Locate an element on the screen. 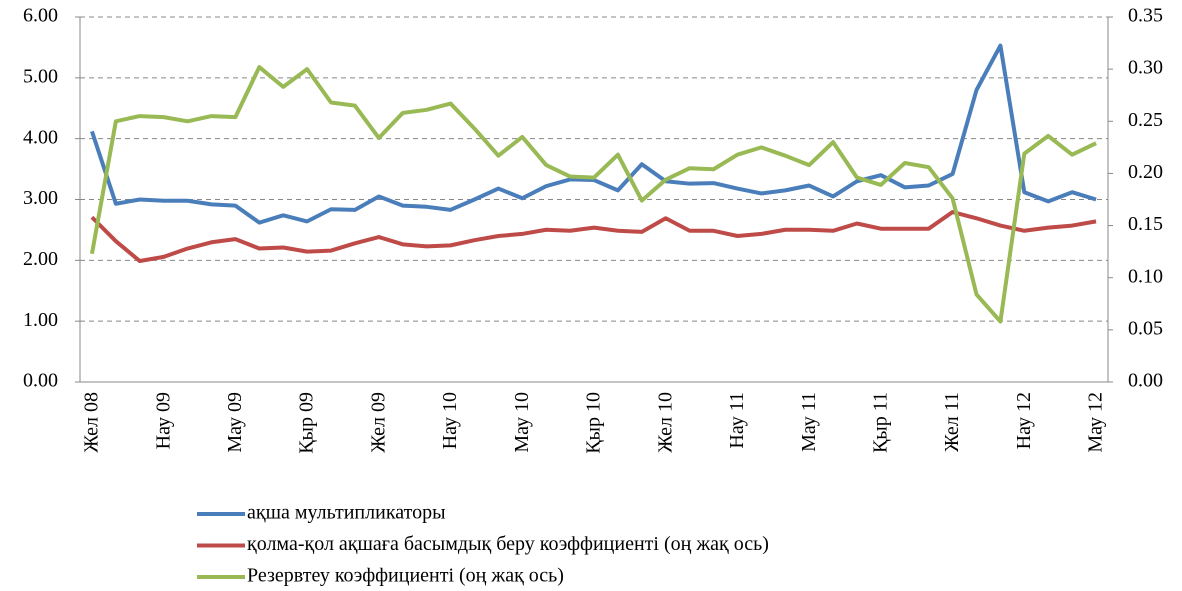  x-tick-label: Нау 12 is located at coordinates (1024, 420).